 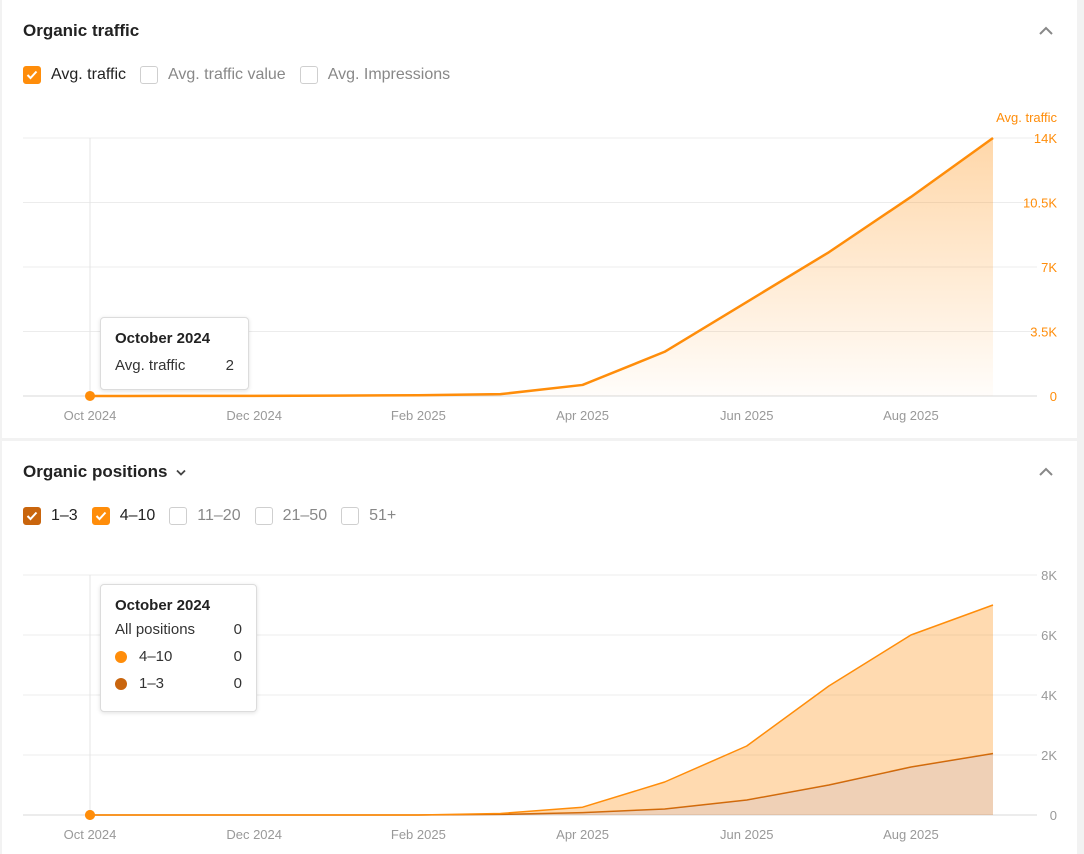 What do you see at coordinates (174, 353) in the screenshot?
I see `traffic-tooltip: October 2024 Avg. traffic 2` at bounding box center [174, 353].